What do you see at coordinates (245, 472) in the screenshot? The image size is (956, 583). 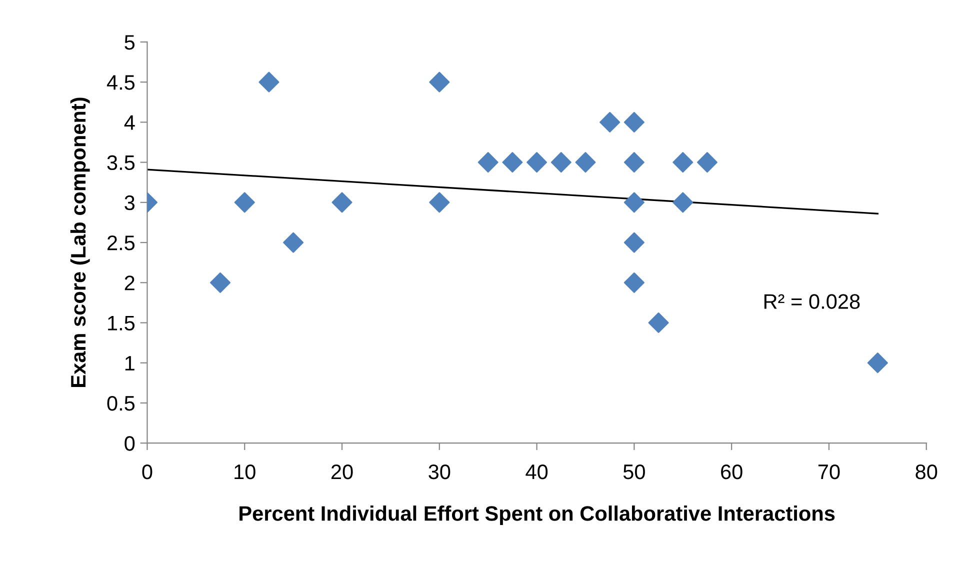 I see `x-tick-label: 10` at bounding box center [245, 472].